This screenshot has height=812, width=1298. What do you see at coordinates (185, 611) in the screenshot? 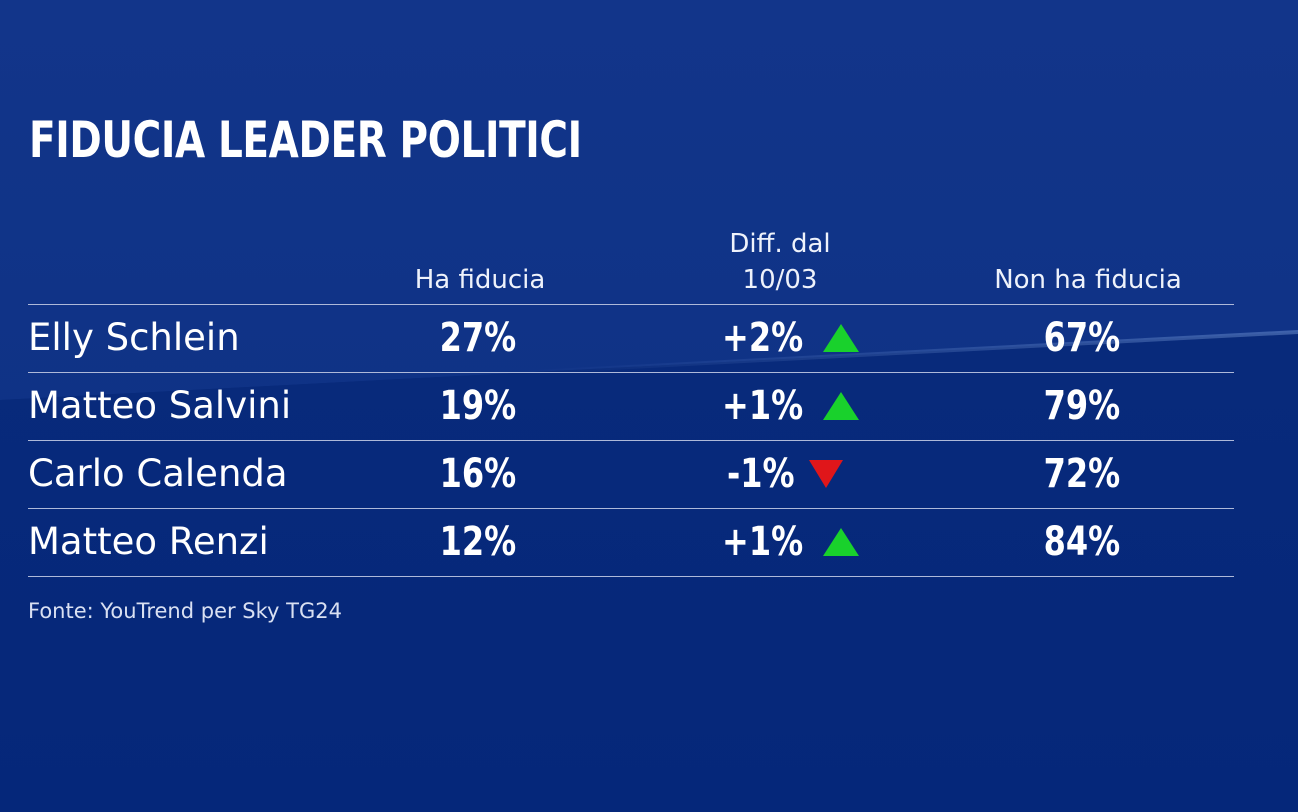
I see `source-note: Fonte: YouTrend per Sky TG24` at bounding box center [185, 611].